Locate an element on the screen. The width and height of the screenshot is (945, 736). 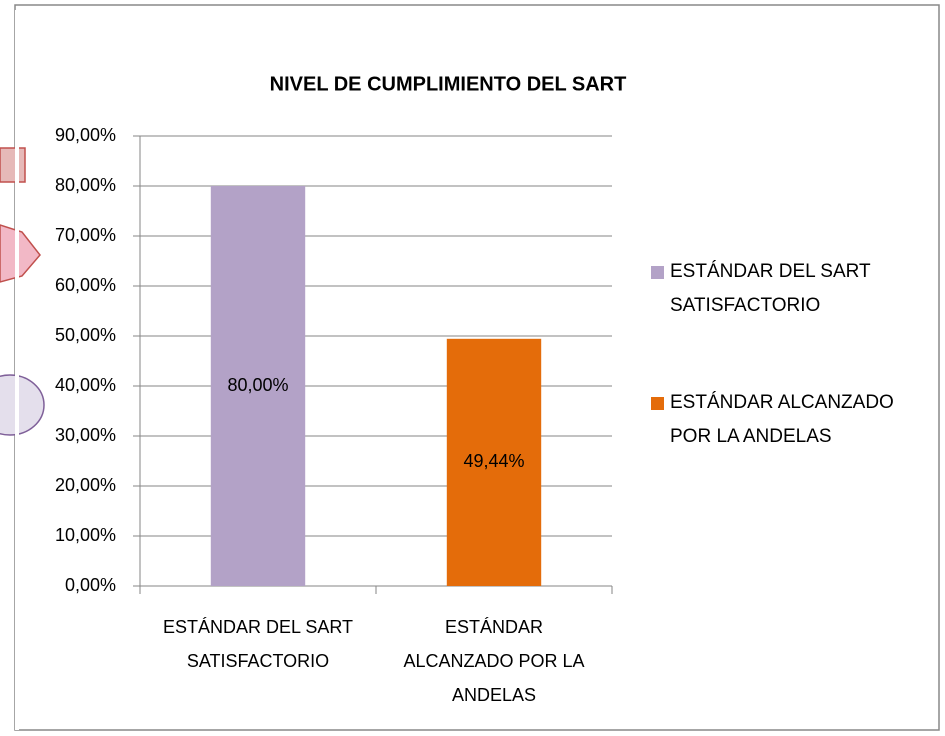
y-tick-label: 80,00% is located at coordinates (85, 185).